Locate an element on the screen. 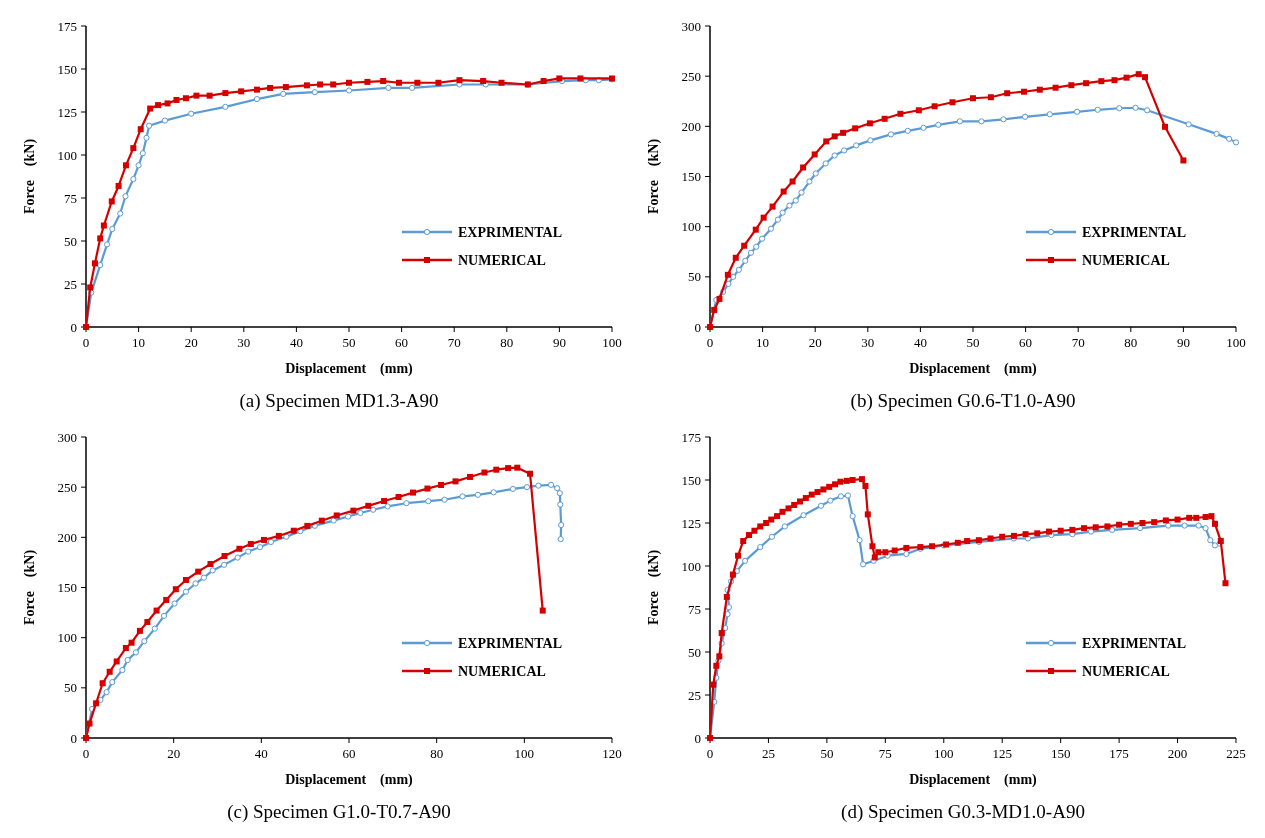 The image size is (1265, 838). x-tick-label: 75 is located at coordinates (885, 753).